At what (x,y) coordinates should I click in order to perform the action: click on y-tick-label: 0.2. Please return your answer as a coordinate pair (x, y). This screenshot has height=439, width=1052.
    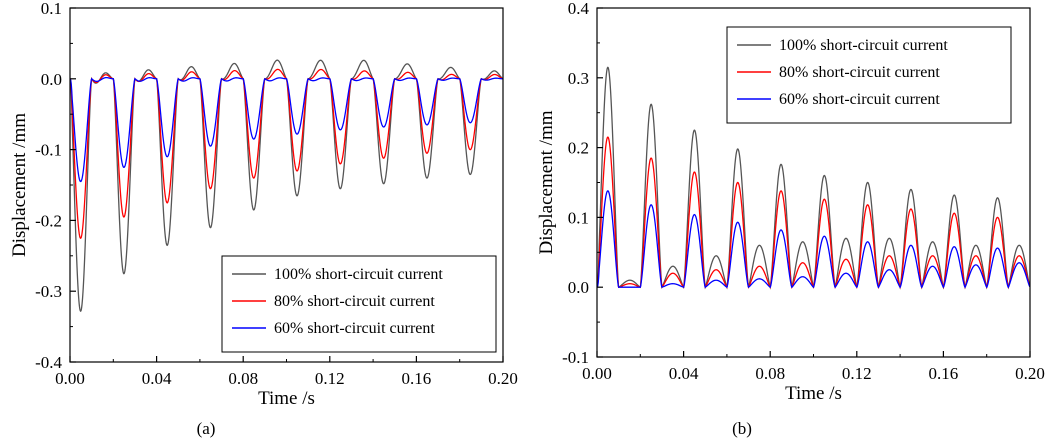
    Looking at the image, I should click on (578, 148).